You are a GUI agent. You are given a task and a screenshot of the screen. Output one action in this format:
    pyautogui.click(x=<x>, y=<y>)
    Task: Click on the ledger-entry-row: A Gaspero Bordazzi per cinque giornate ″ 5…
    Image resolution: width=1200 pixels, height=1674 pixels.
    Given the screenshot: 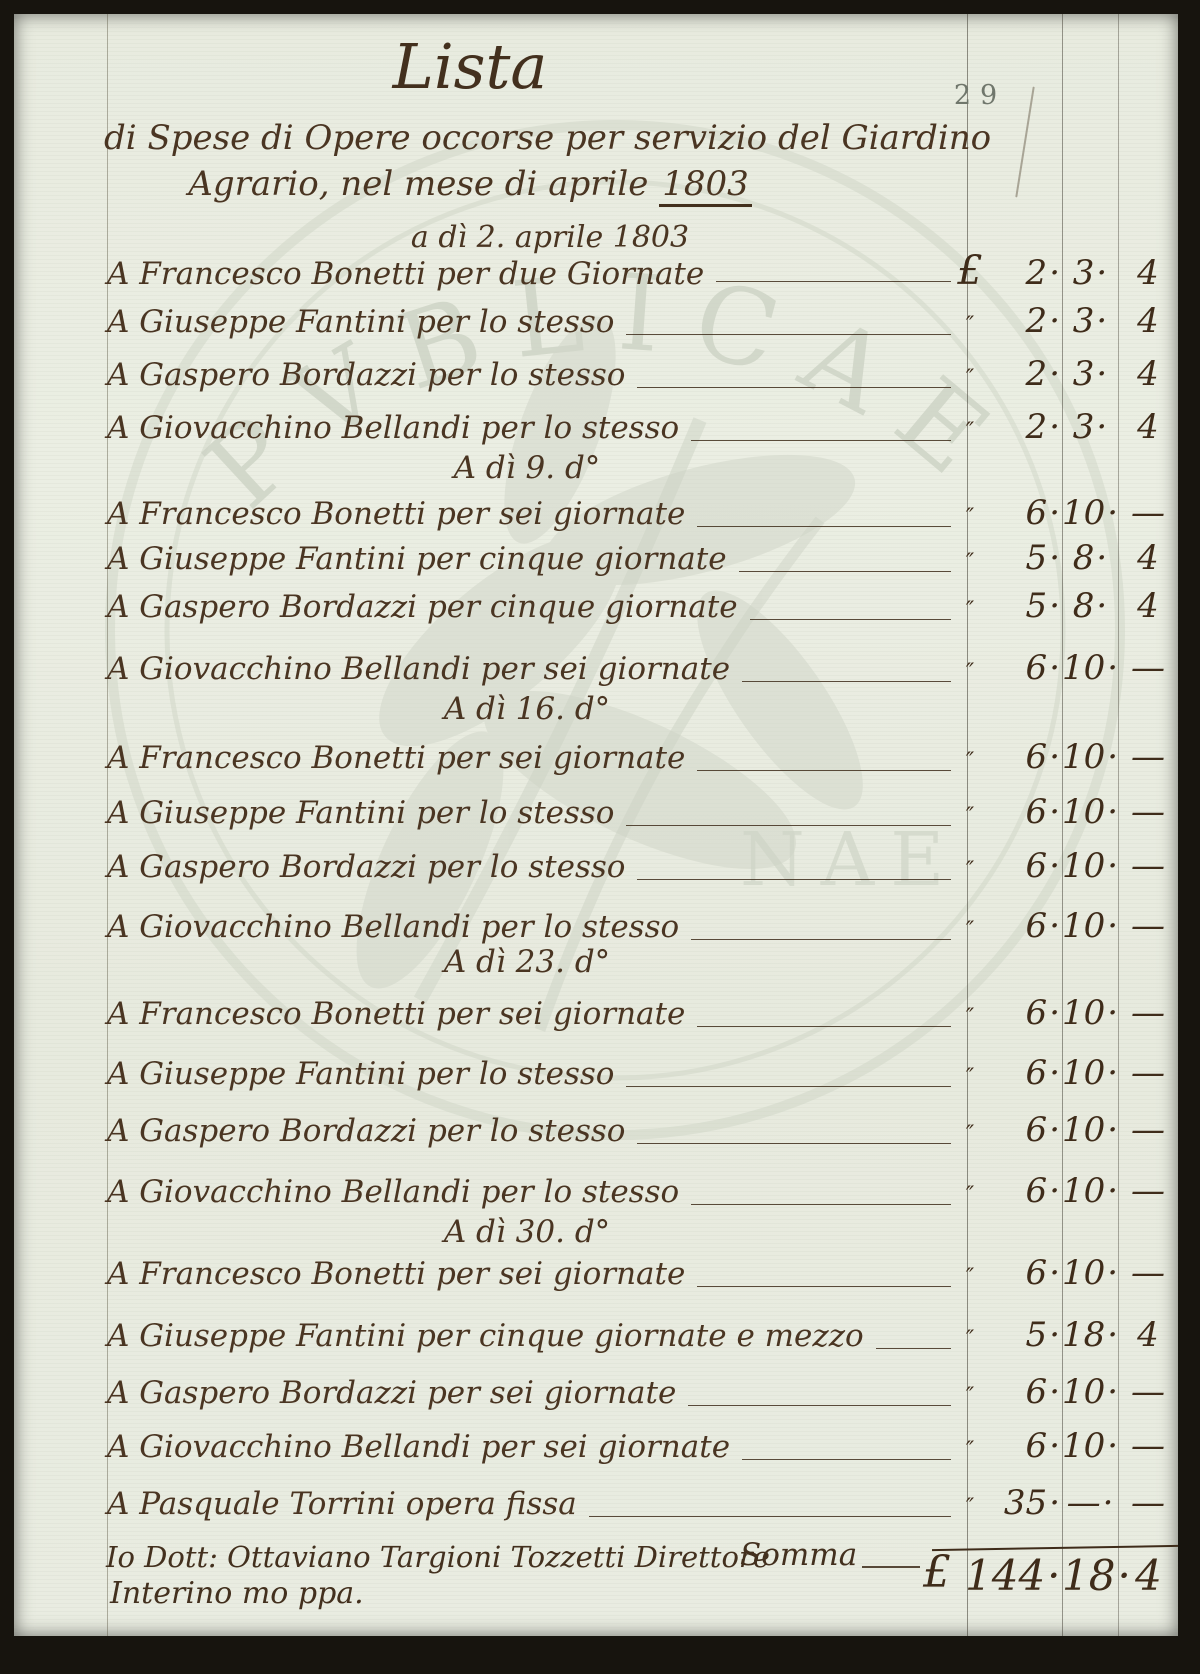 What is the action you would take?
    pyautogui.click(x=642, y=609)
    